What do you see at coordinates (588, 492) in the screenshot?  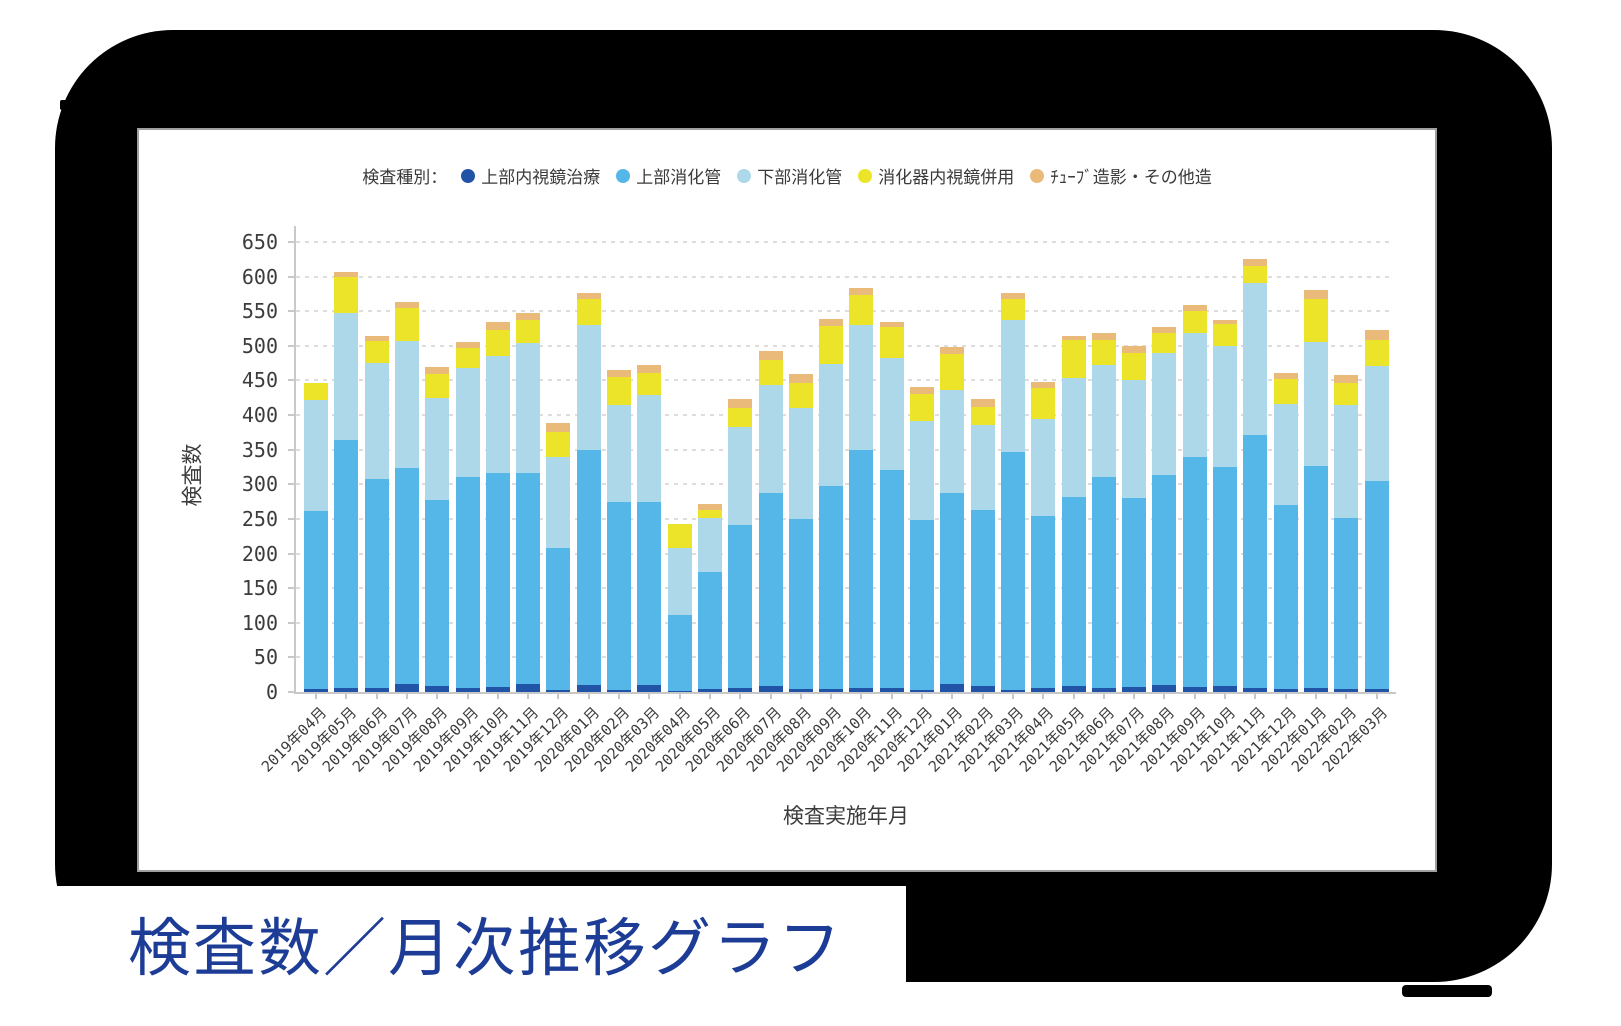 I see `stacked-bar-2020年01月` at bounding box center [588, 492].